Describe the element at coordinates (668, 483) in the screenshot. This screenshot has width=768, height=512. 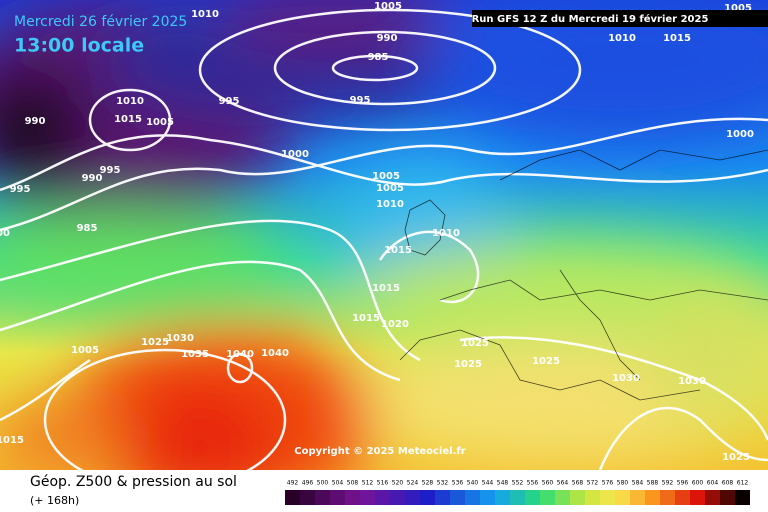
I see `colorbar-label: 592` at that location.